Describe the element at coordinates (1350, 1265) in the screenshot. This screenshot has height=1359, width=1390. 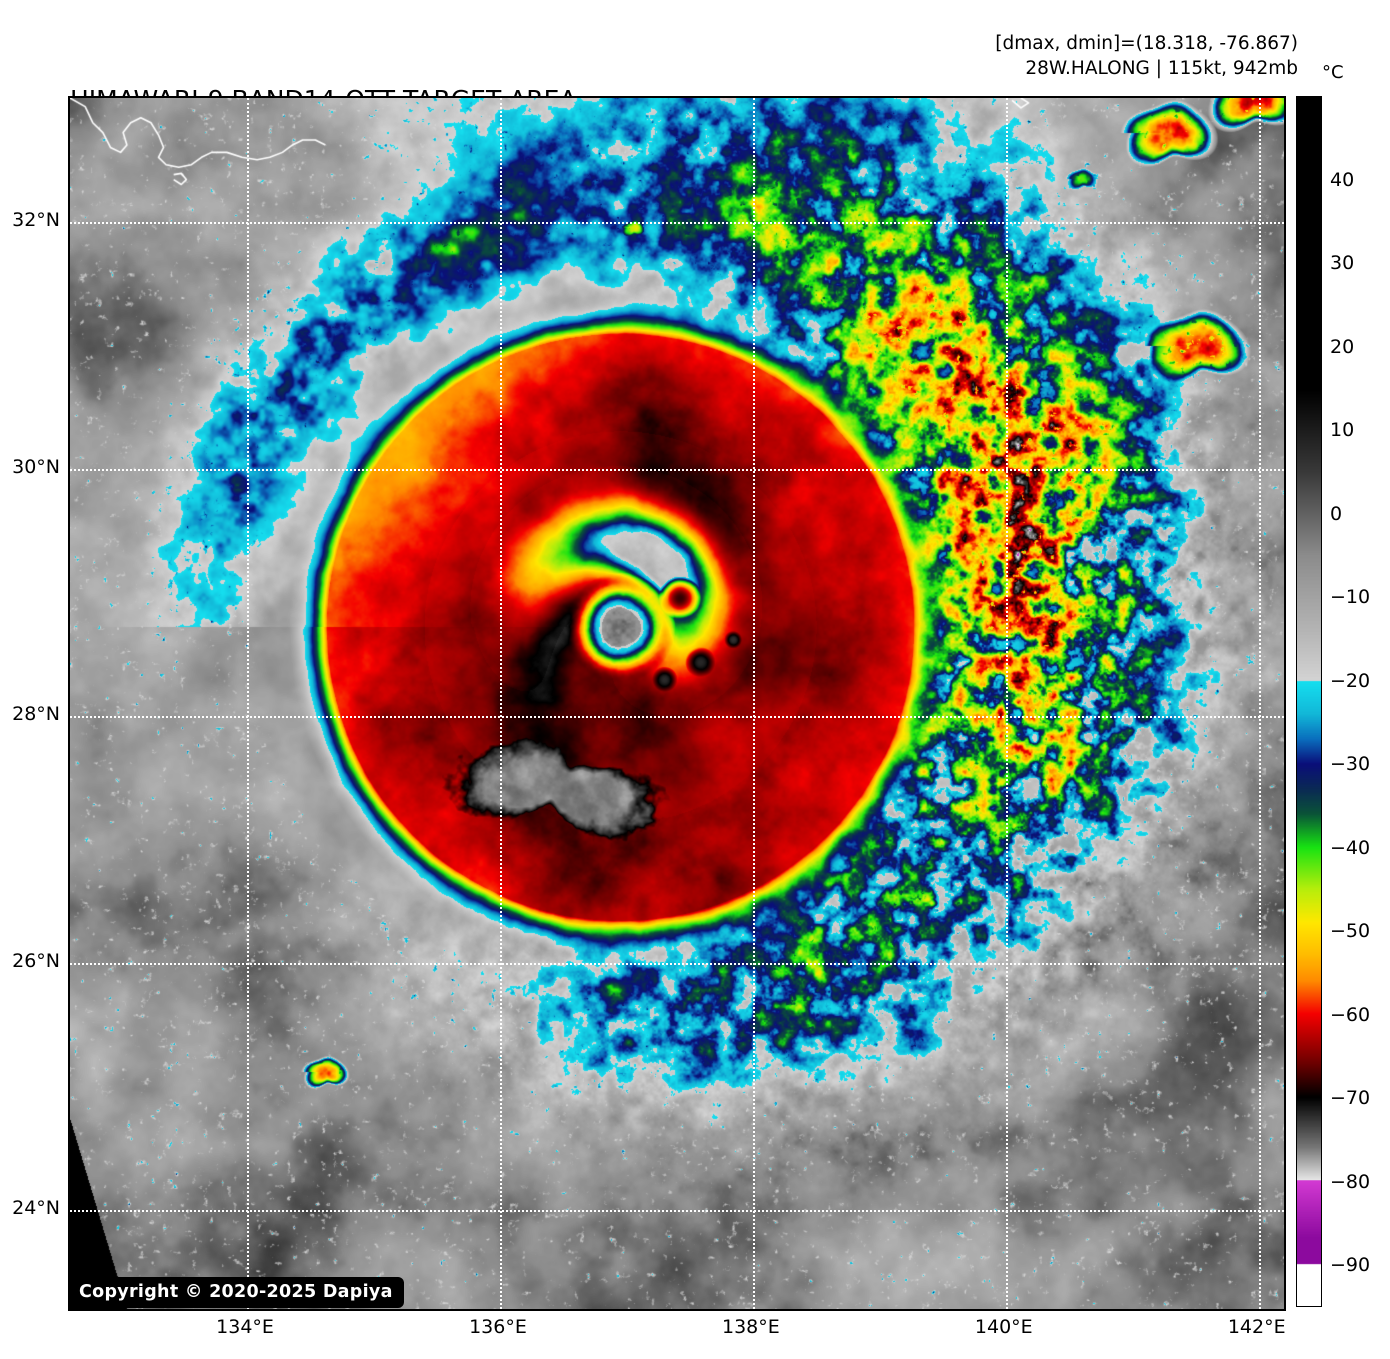
I see `colorbar-tick-label: −90` at that location.